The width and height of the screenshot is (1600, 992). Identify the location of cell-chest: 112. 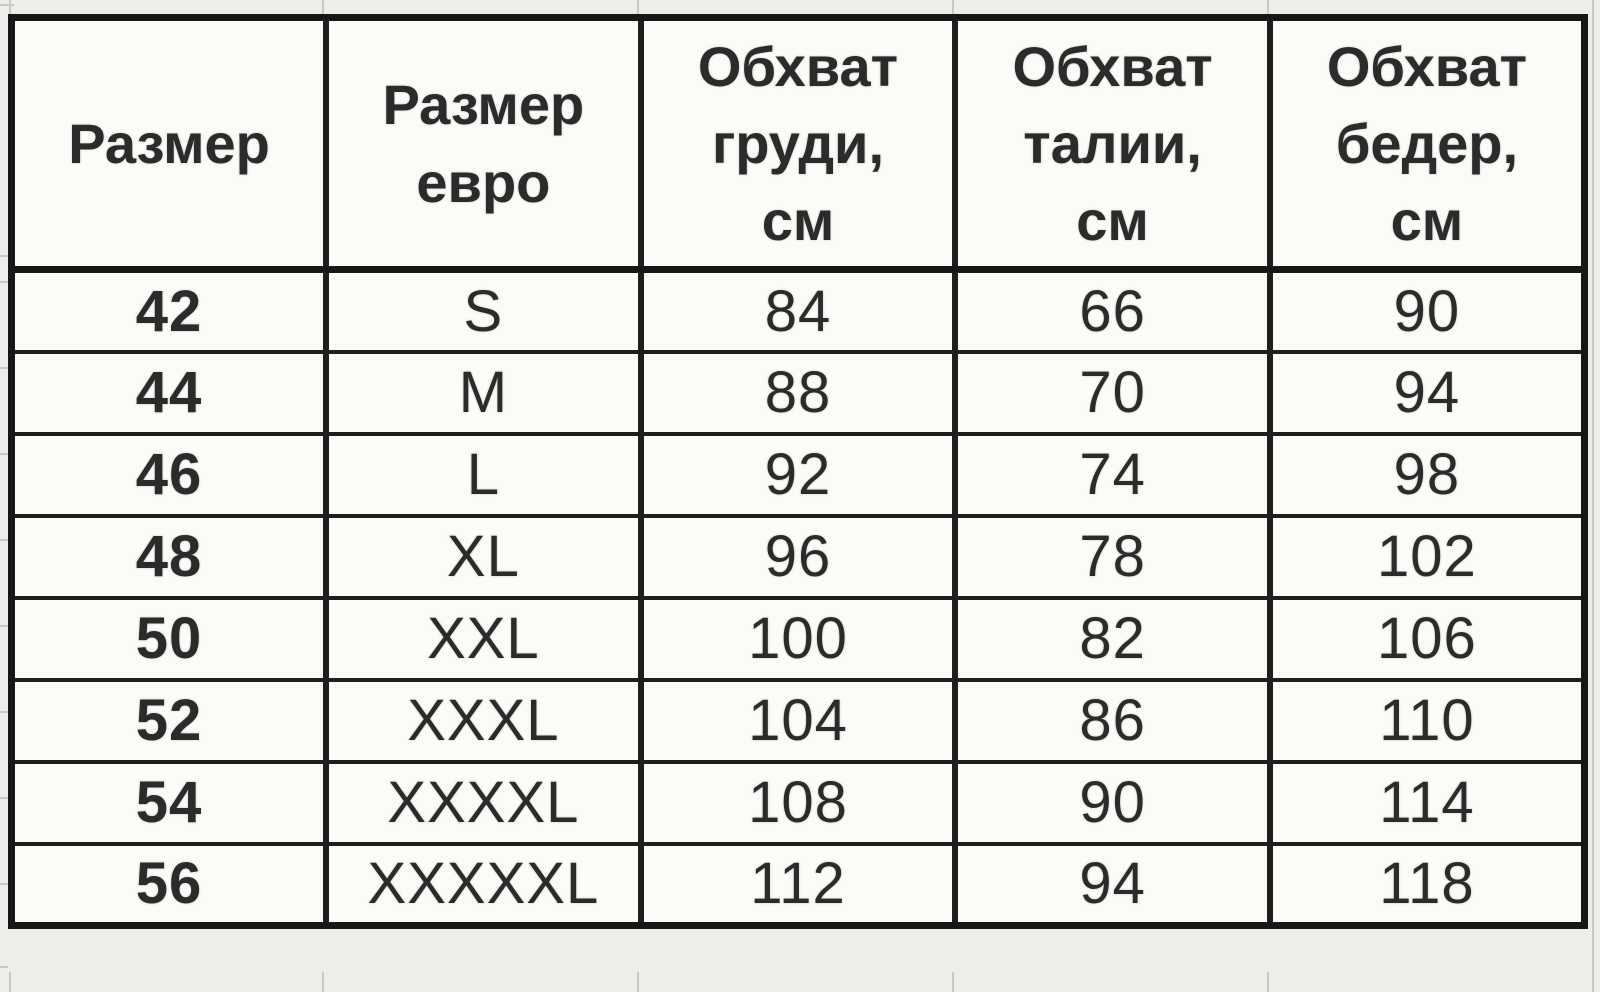
(798, 884).